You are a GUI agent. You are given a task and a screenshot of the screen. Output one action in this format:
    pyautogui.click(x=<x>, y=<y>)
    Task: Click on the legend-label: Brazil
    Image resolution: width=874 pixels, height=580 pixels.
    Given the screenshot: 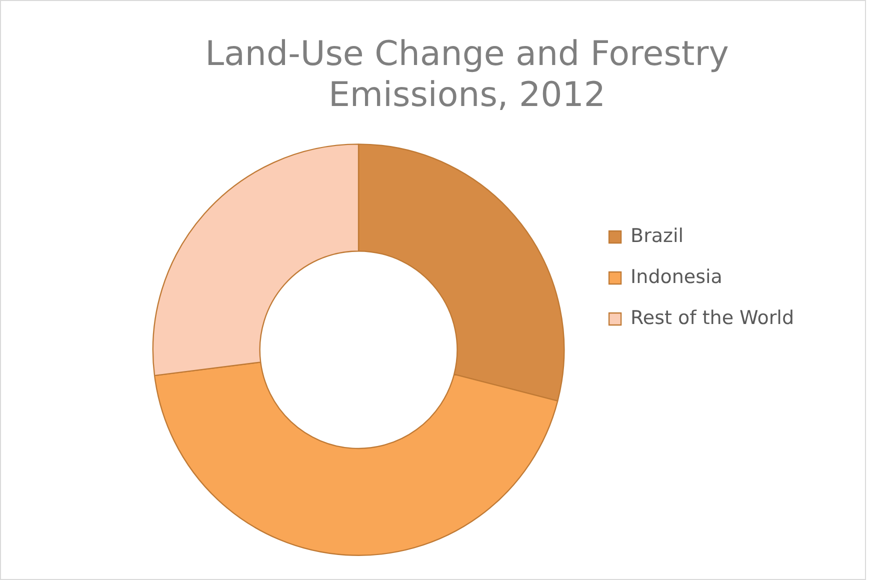 What is the action you would take?
    pyautogui.click(x=657, y=235)
    